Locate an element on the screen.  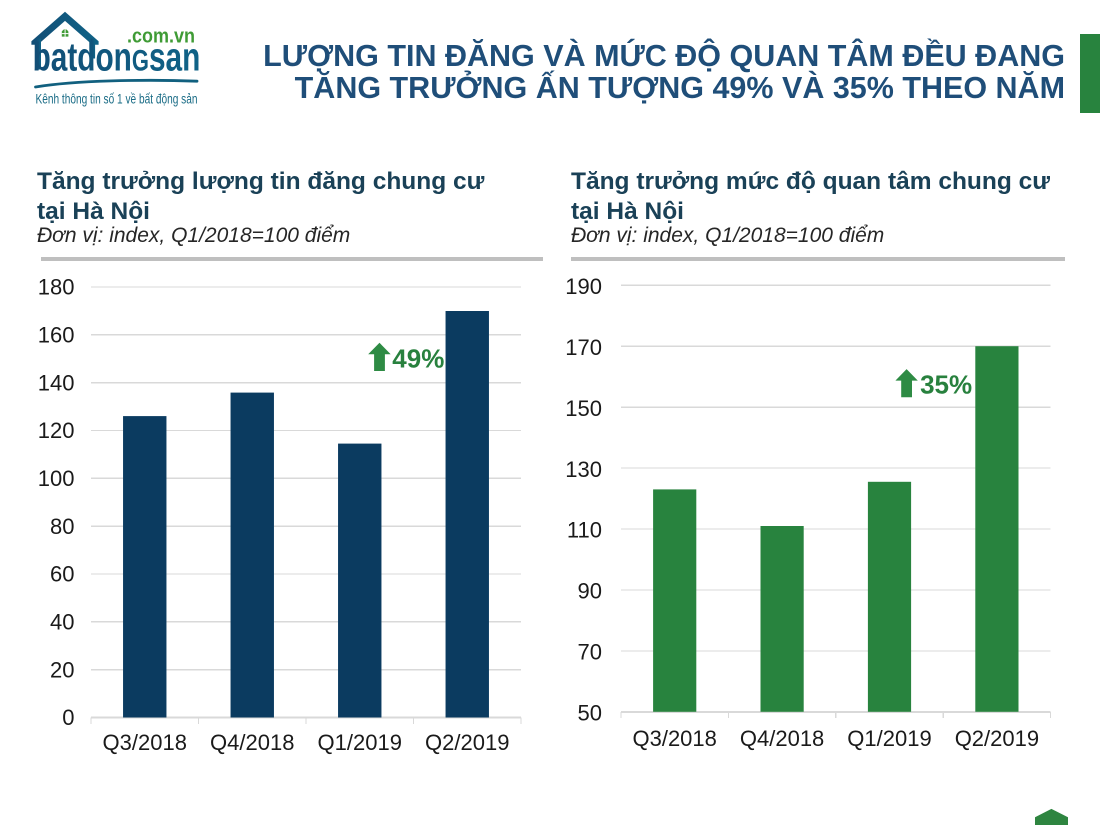
svg-text: 60 is located at coordinates (62, 574).